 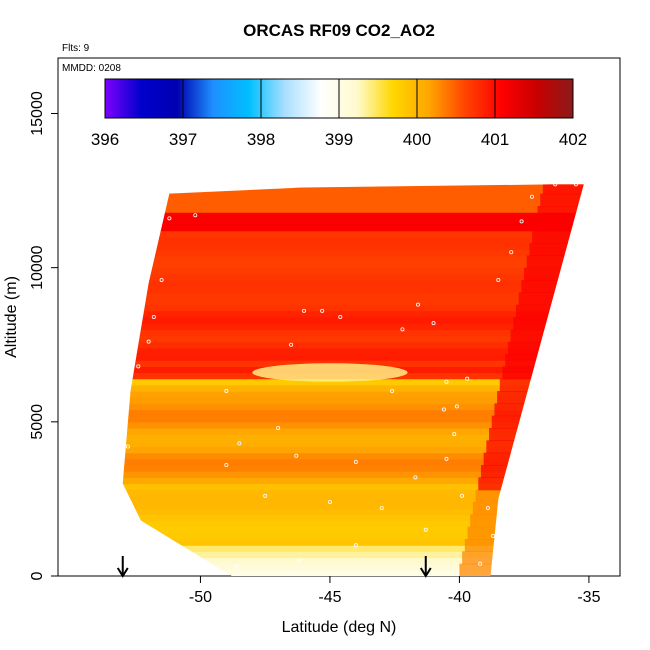 What do you see at coordinates (37, 267) in the screenshot?
I see `y-tick-label: 10000` at bounding box center [37, 267].